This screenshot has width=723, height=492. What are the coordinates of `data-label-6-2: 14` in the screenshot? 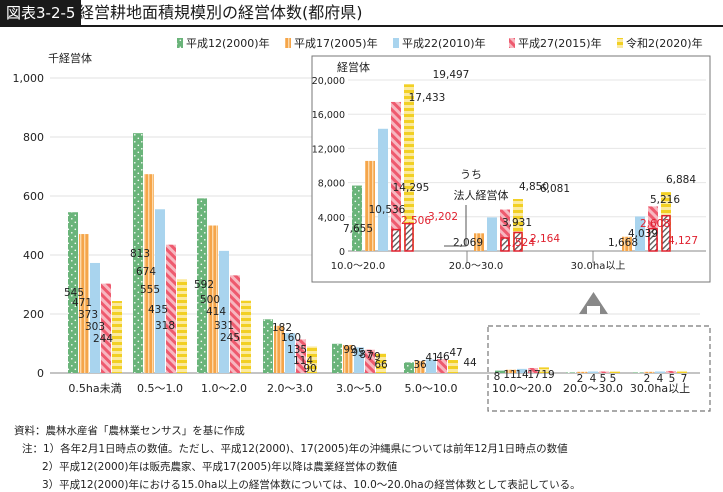 It's located at (522, 375).